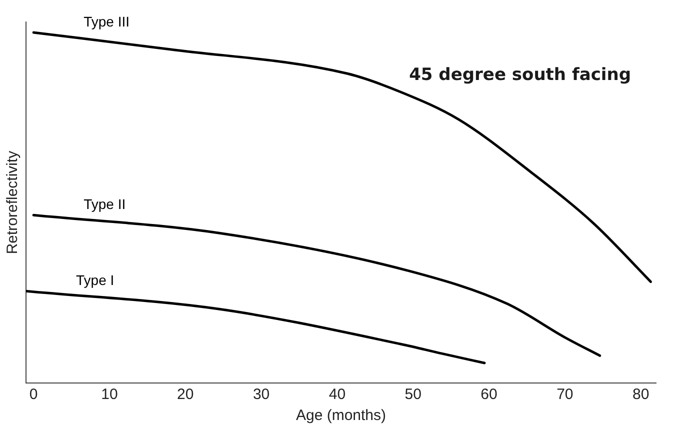  Describe the element at coordinates (185, 395) in the screenshot. I see `x-tick-label: 20` at that location.